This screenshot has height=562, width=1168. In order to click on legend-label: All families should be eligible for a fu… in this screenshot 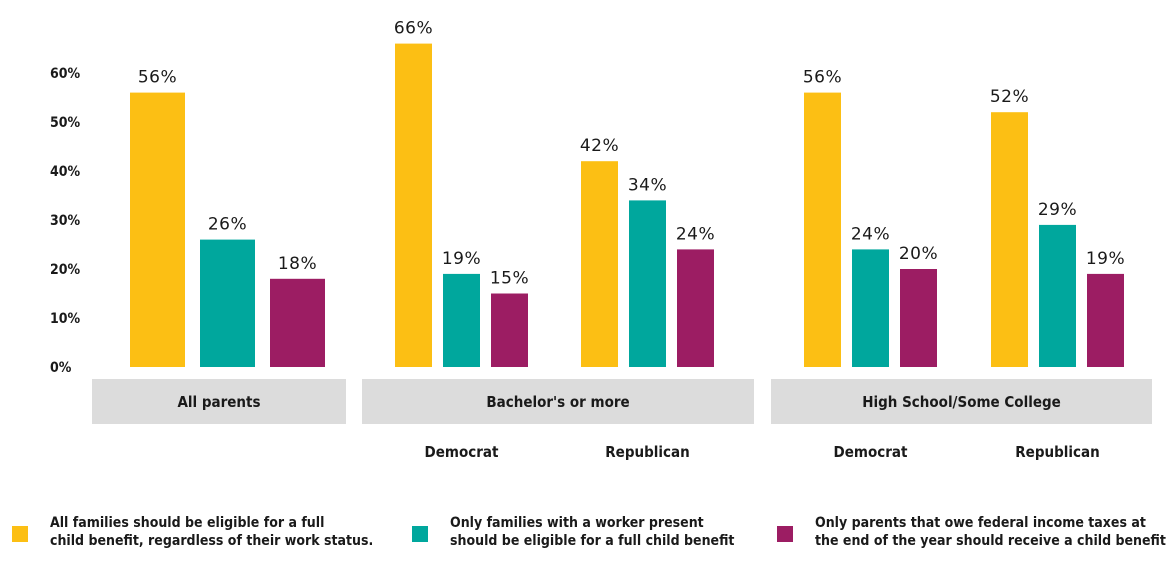, I will do `click(212, 532)`.